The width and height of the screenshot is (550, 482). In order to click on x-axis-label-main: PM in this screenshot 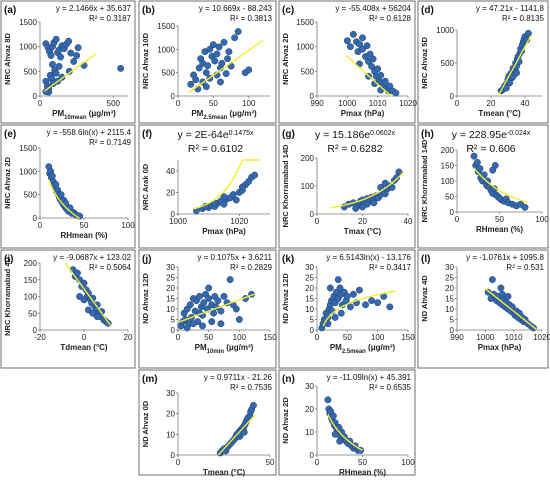, I will do `click(336, 347)`.